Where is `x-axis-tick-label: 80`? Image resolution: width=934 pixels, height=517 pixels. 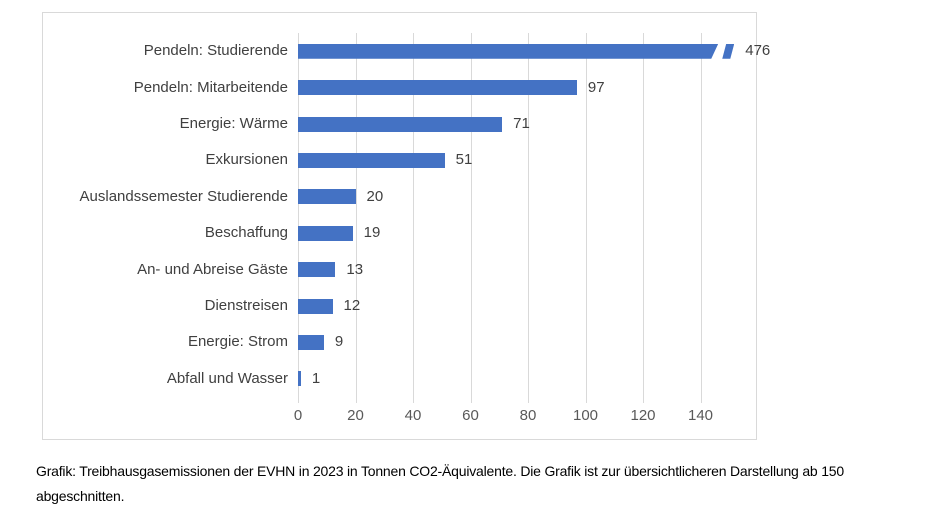 x-axis-tick-label: 80 is located at coordinates (528, 415).